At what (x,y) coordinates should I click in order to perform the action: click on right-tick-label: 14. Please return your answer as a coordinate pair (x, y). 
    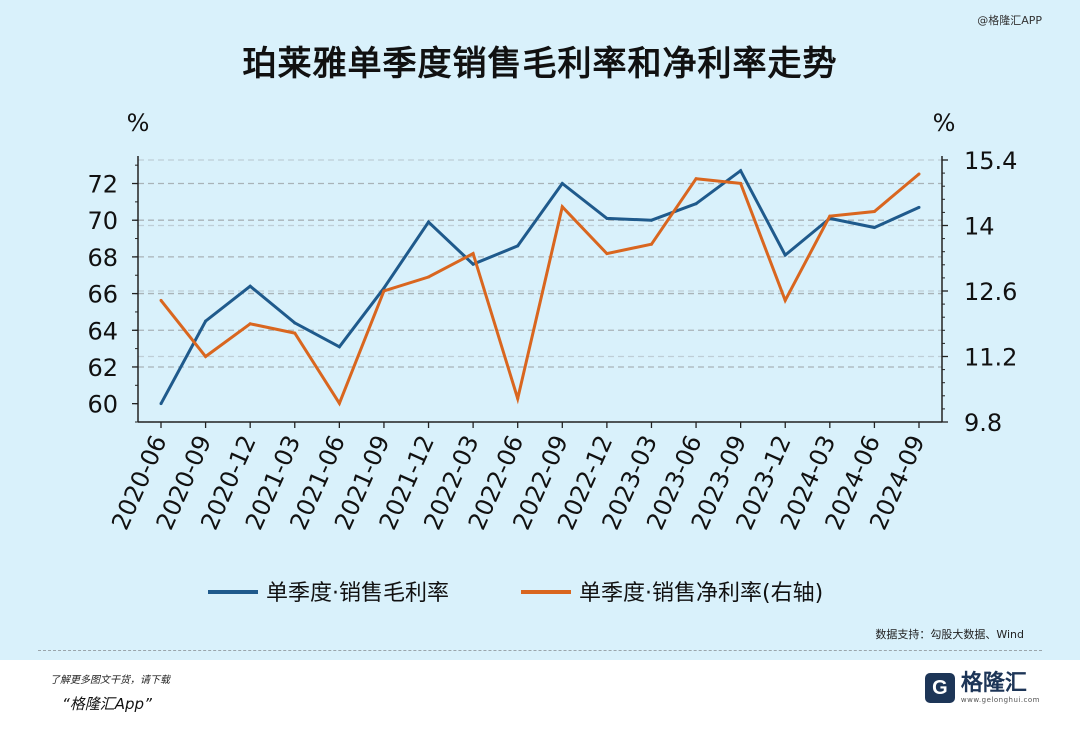
    Looking at the image, I should click on (979, 227).